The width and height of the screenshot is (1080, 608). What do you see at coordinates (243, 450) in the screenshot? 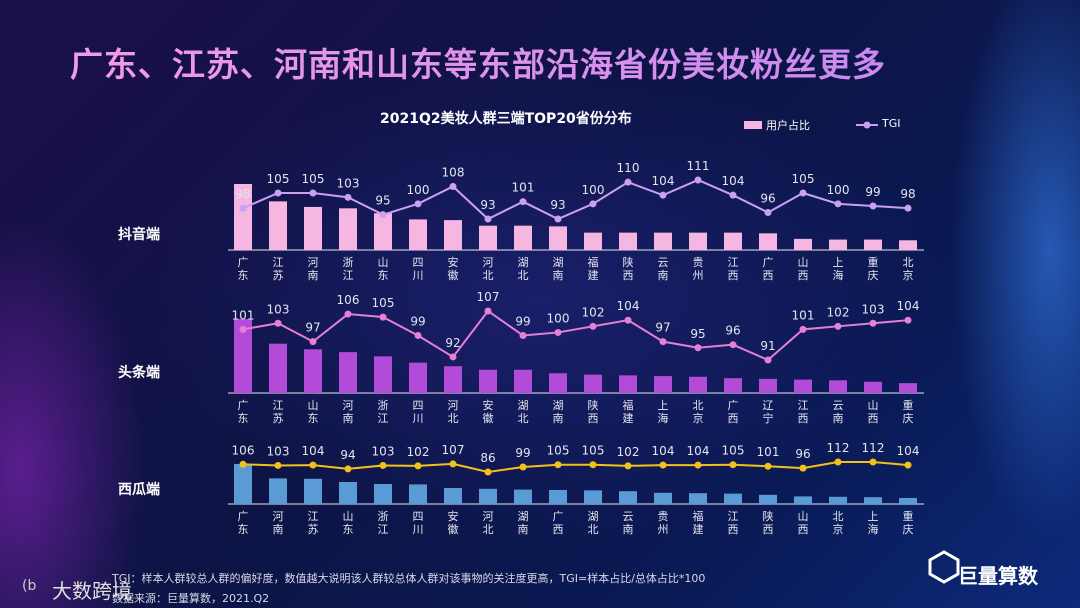
I see `data-label: 106` at bounding box center [243, 450].